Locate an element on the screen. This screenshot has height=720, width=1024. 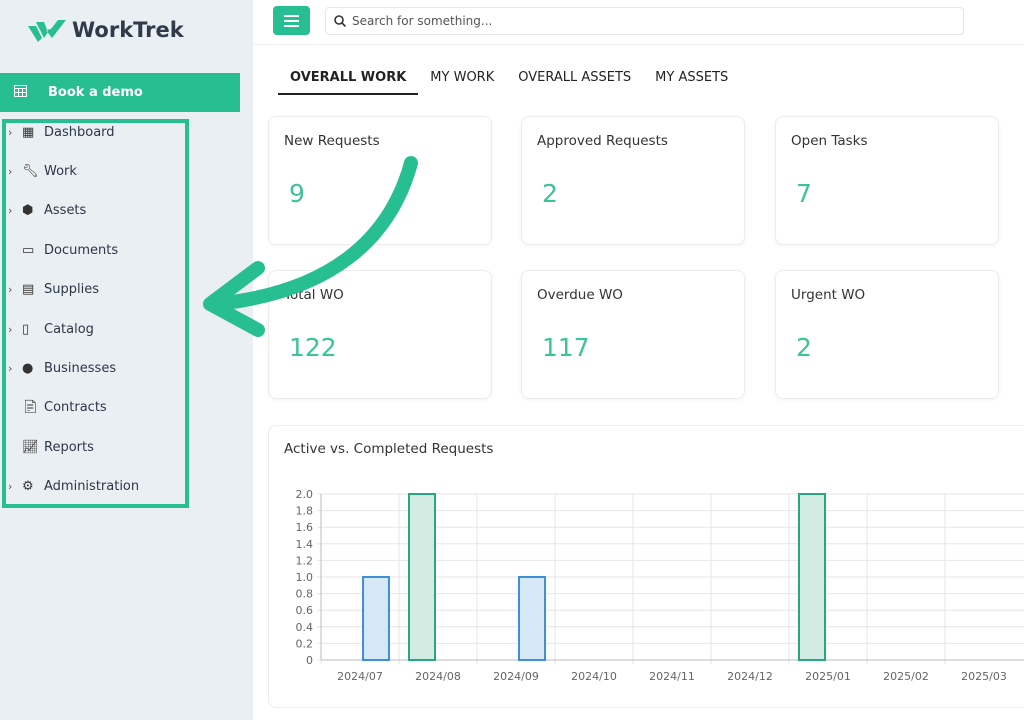
document-icon: ▭ is located at coordinates (28, 250).